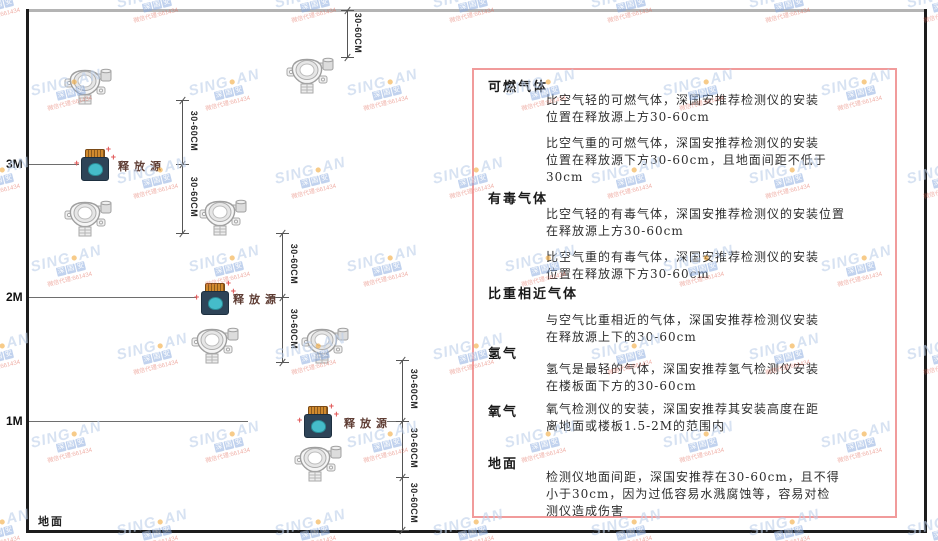  I want to click on height-label-3m: 3M, so click(14, 164).